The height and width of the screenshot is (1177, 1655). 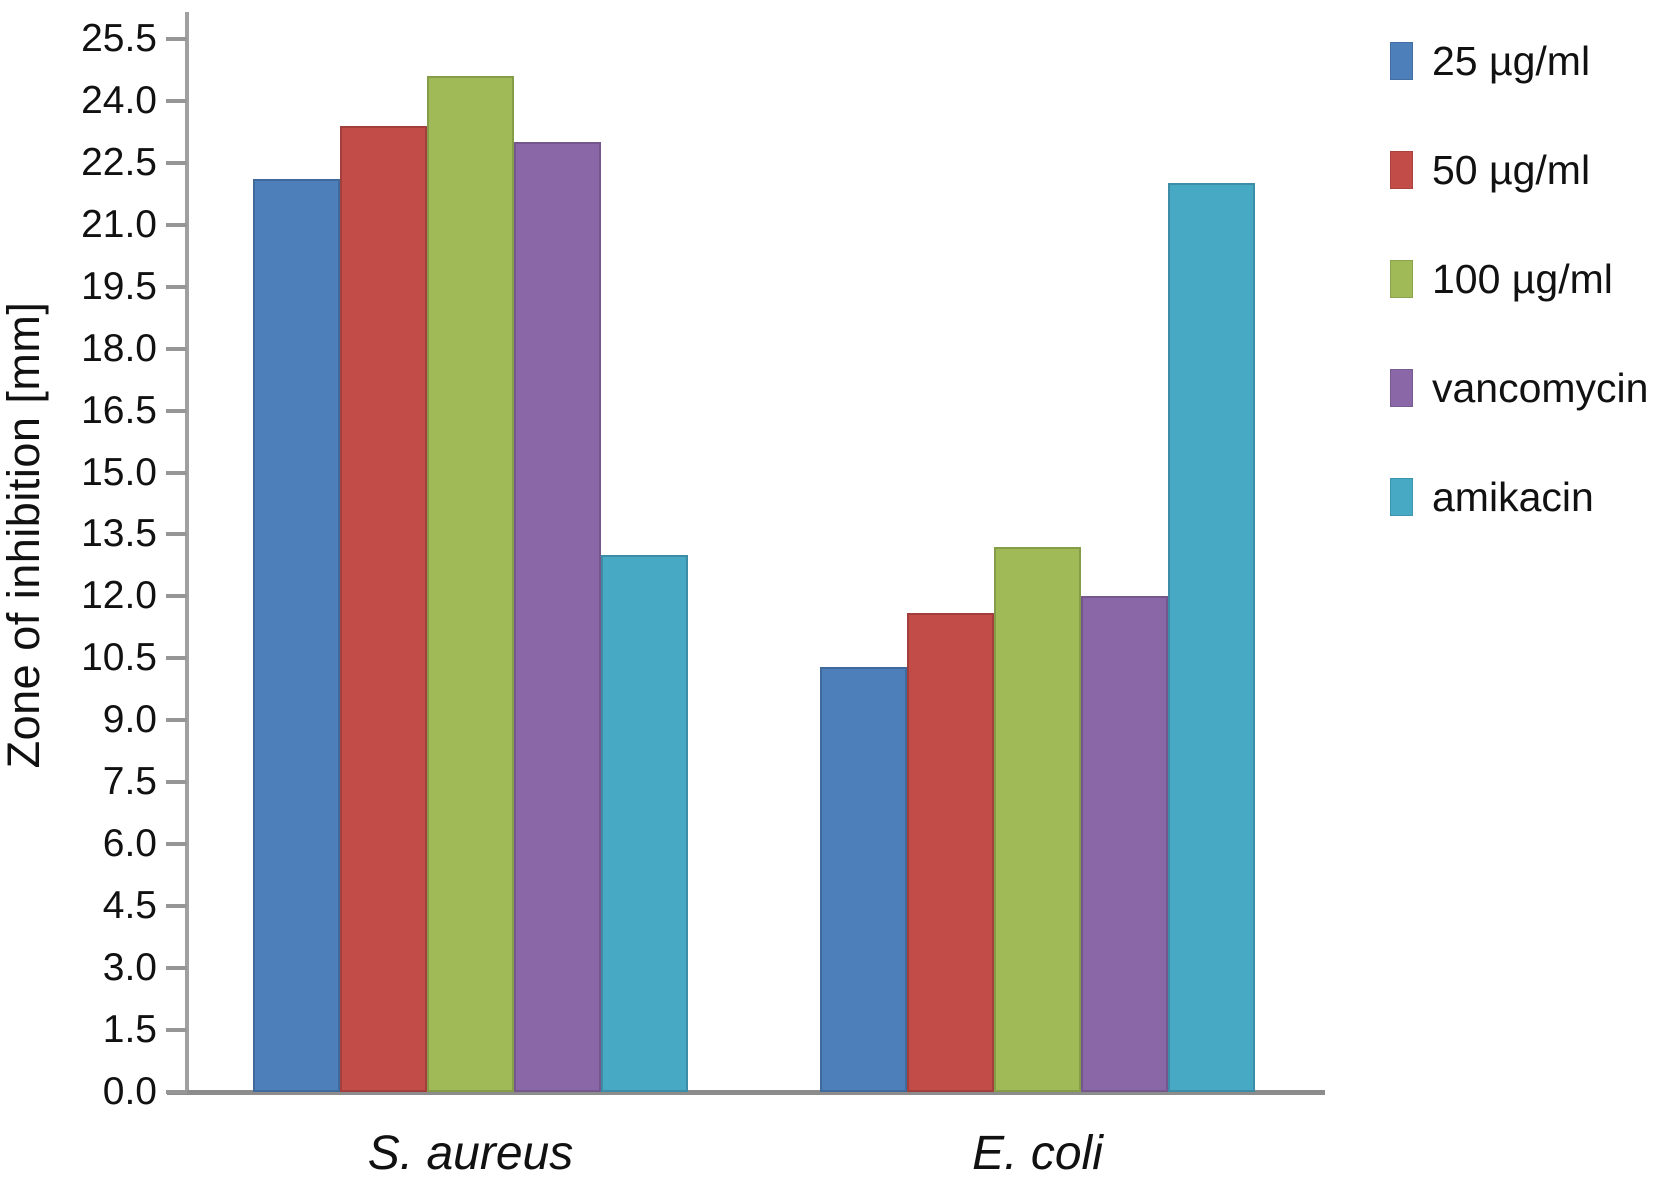 What do you see at coordinates (119, 348) in the screenshot?
I see `y-axis-tick-label: 18.0` at bounding box center [119, 348].